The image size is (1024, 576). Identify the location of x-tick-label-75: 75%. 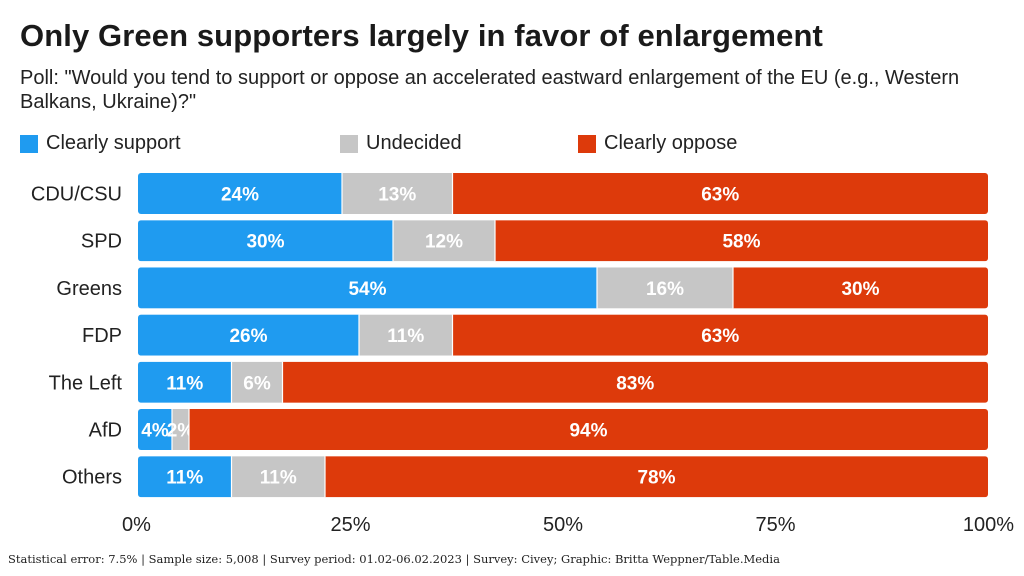
(775, 525).